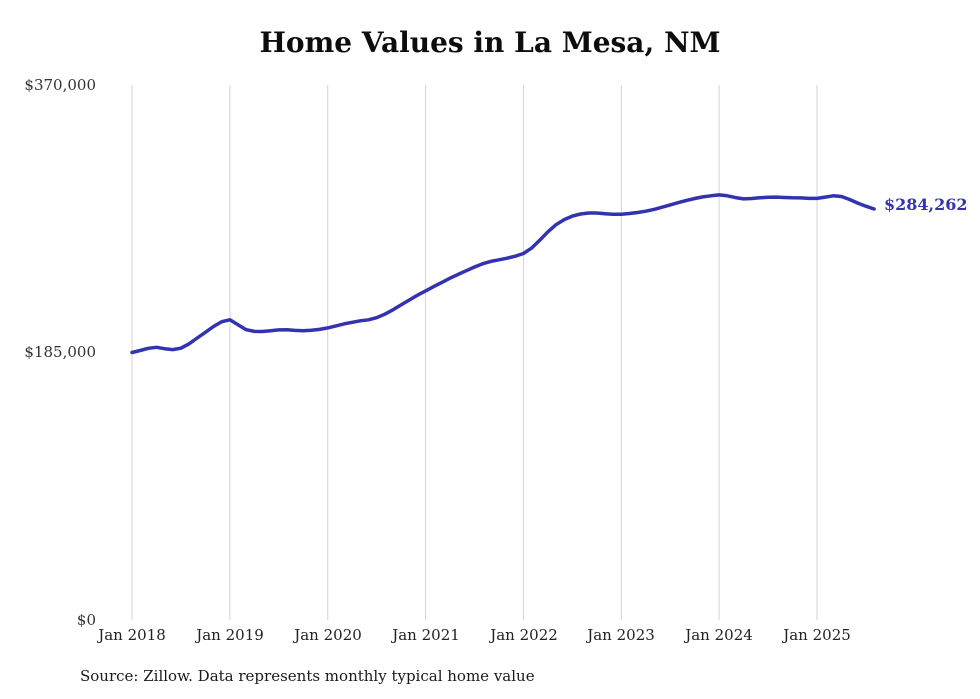  I want to click on x-axis-tick-label-jan-2022: Jan 2022, so click(524, 635).